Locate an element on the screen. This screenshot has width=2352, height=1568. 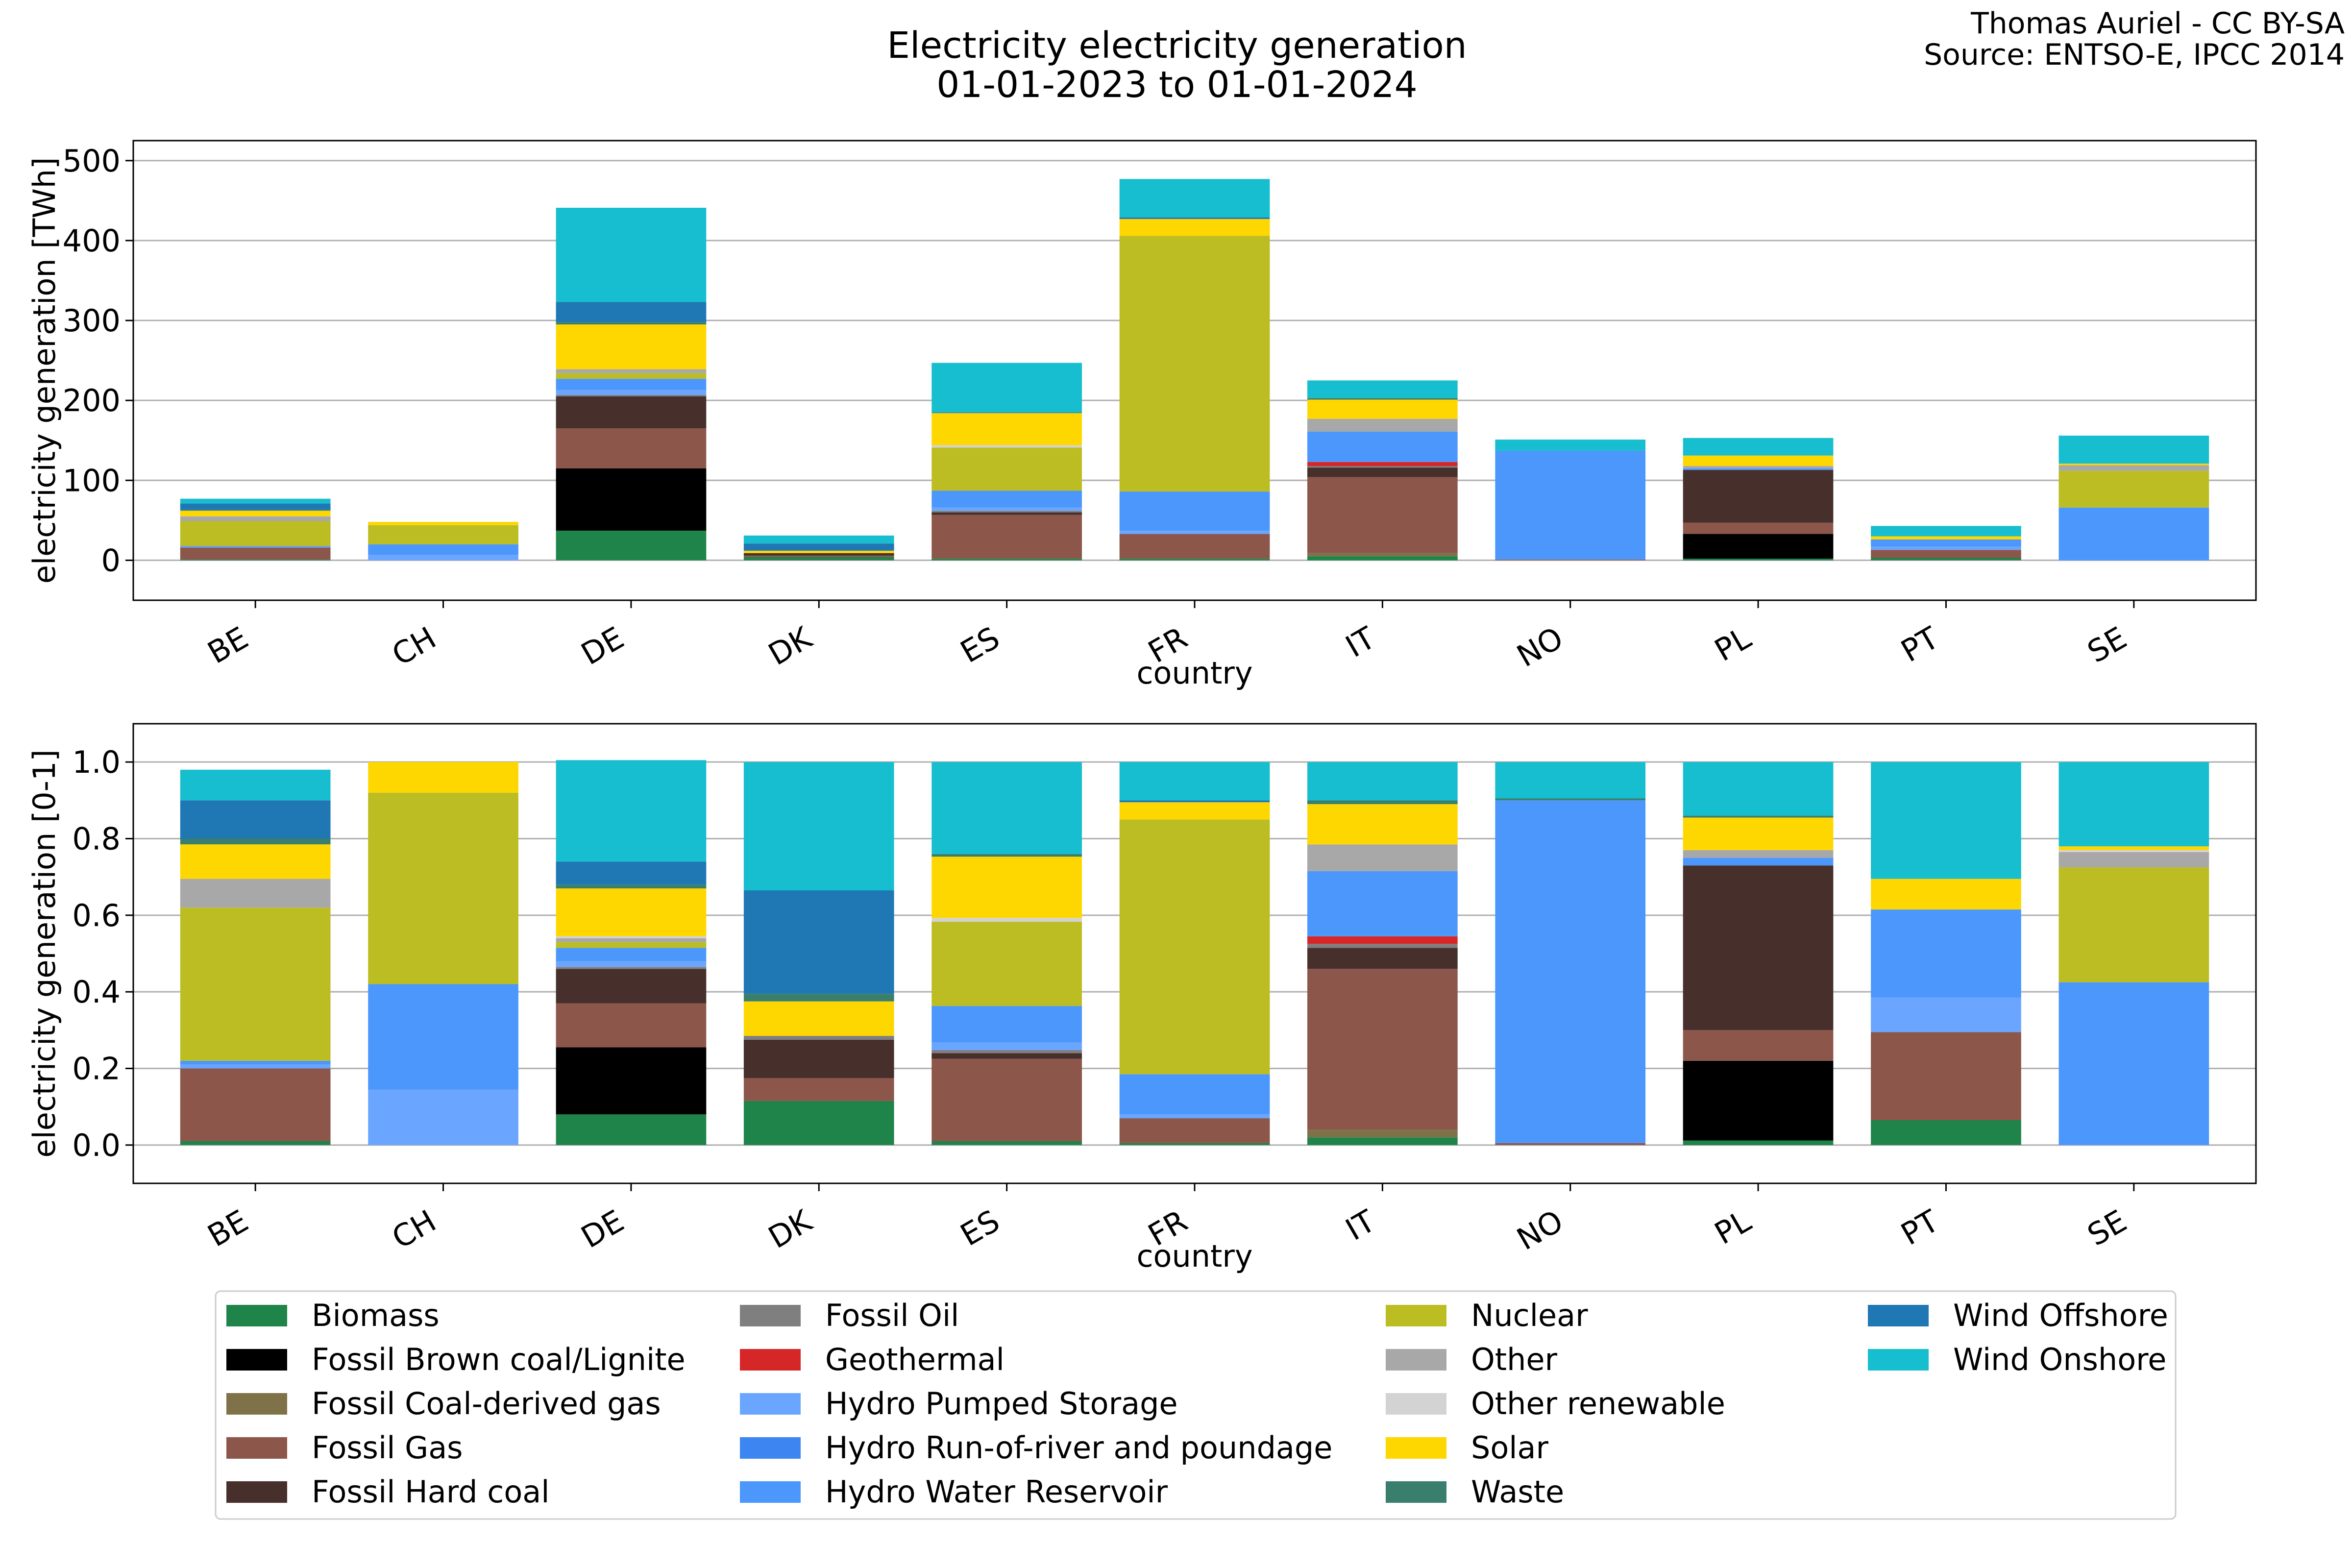
legend-label: Fossil Coal-derived gas is located at coordinates (486, 1403).